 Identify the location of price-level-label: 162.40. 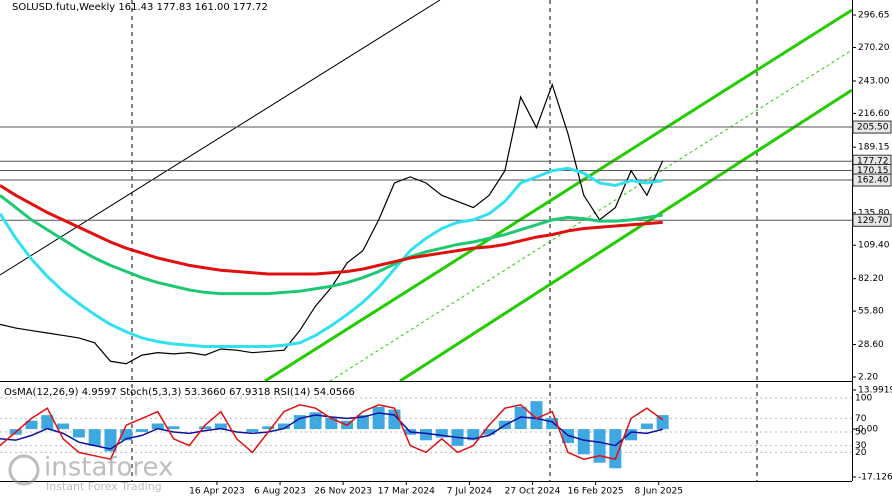
(873, 181).